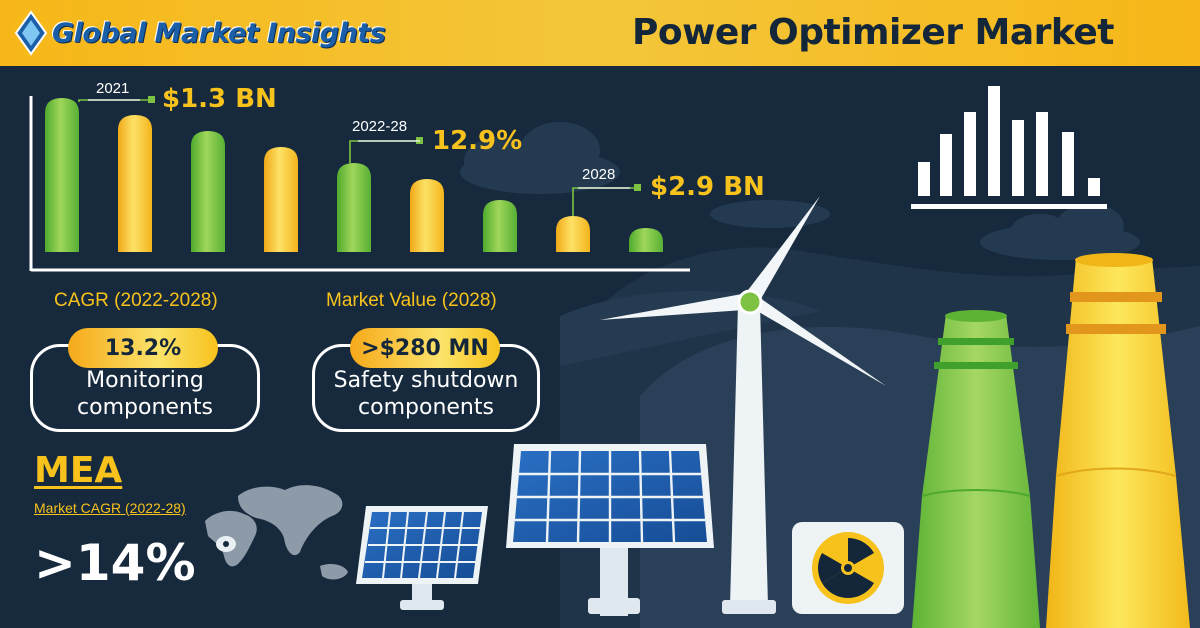 This screenshot has height=628, width=1200. What do you see at coordinates (848, 568) in the screenshot?
I see `radiation-icon` at bounding box center [848, 568].